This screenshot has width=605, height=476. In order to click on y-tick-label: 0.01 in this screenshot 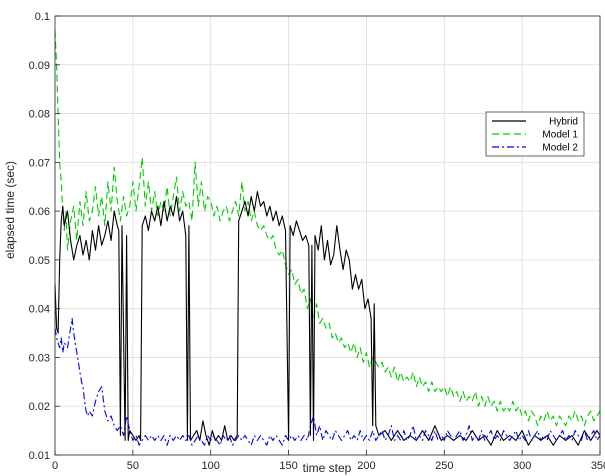, I will do `click(39, 456)`.